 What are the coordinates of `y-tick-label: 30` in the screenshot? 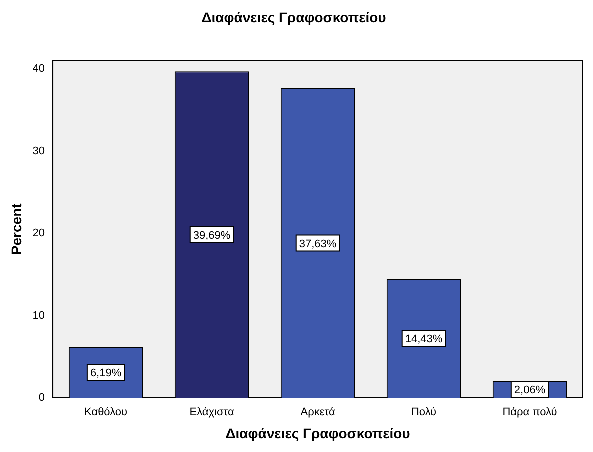 It's located at (39, 151).